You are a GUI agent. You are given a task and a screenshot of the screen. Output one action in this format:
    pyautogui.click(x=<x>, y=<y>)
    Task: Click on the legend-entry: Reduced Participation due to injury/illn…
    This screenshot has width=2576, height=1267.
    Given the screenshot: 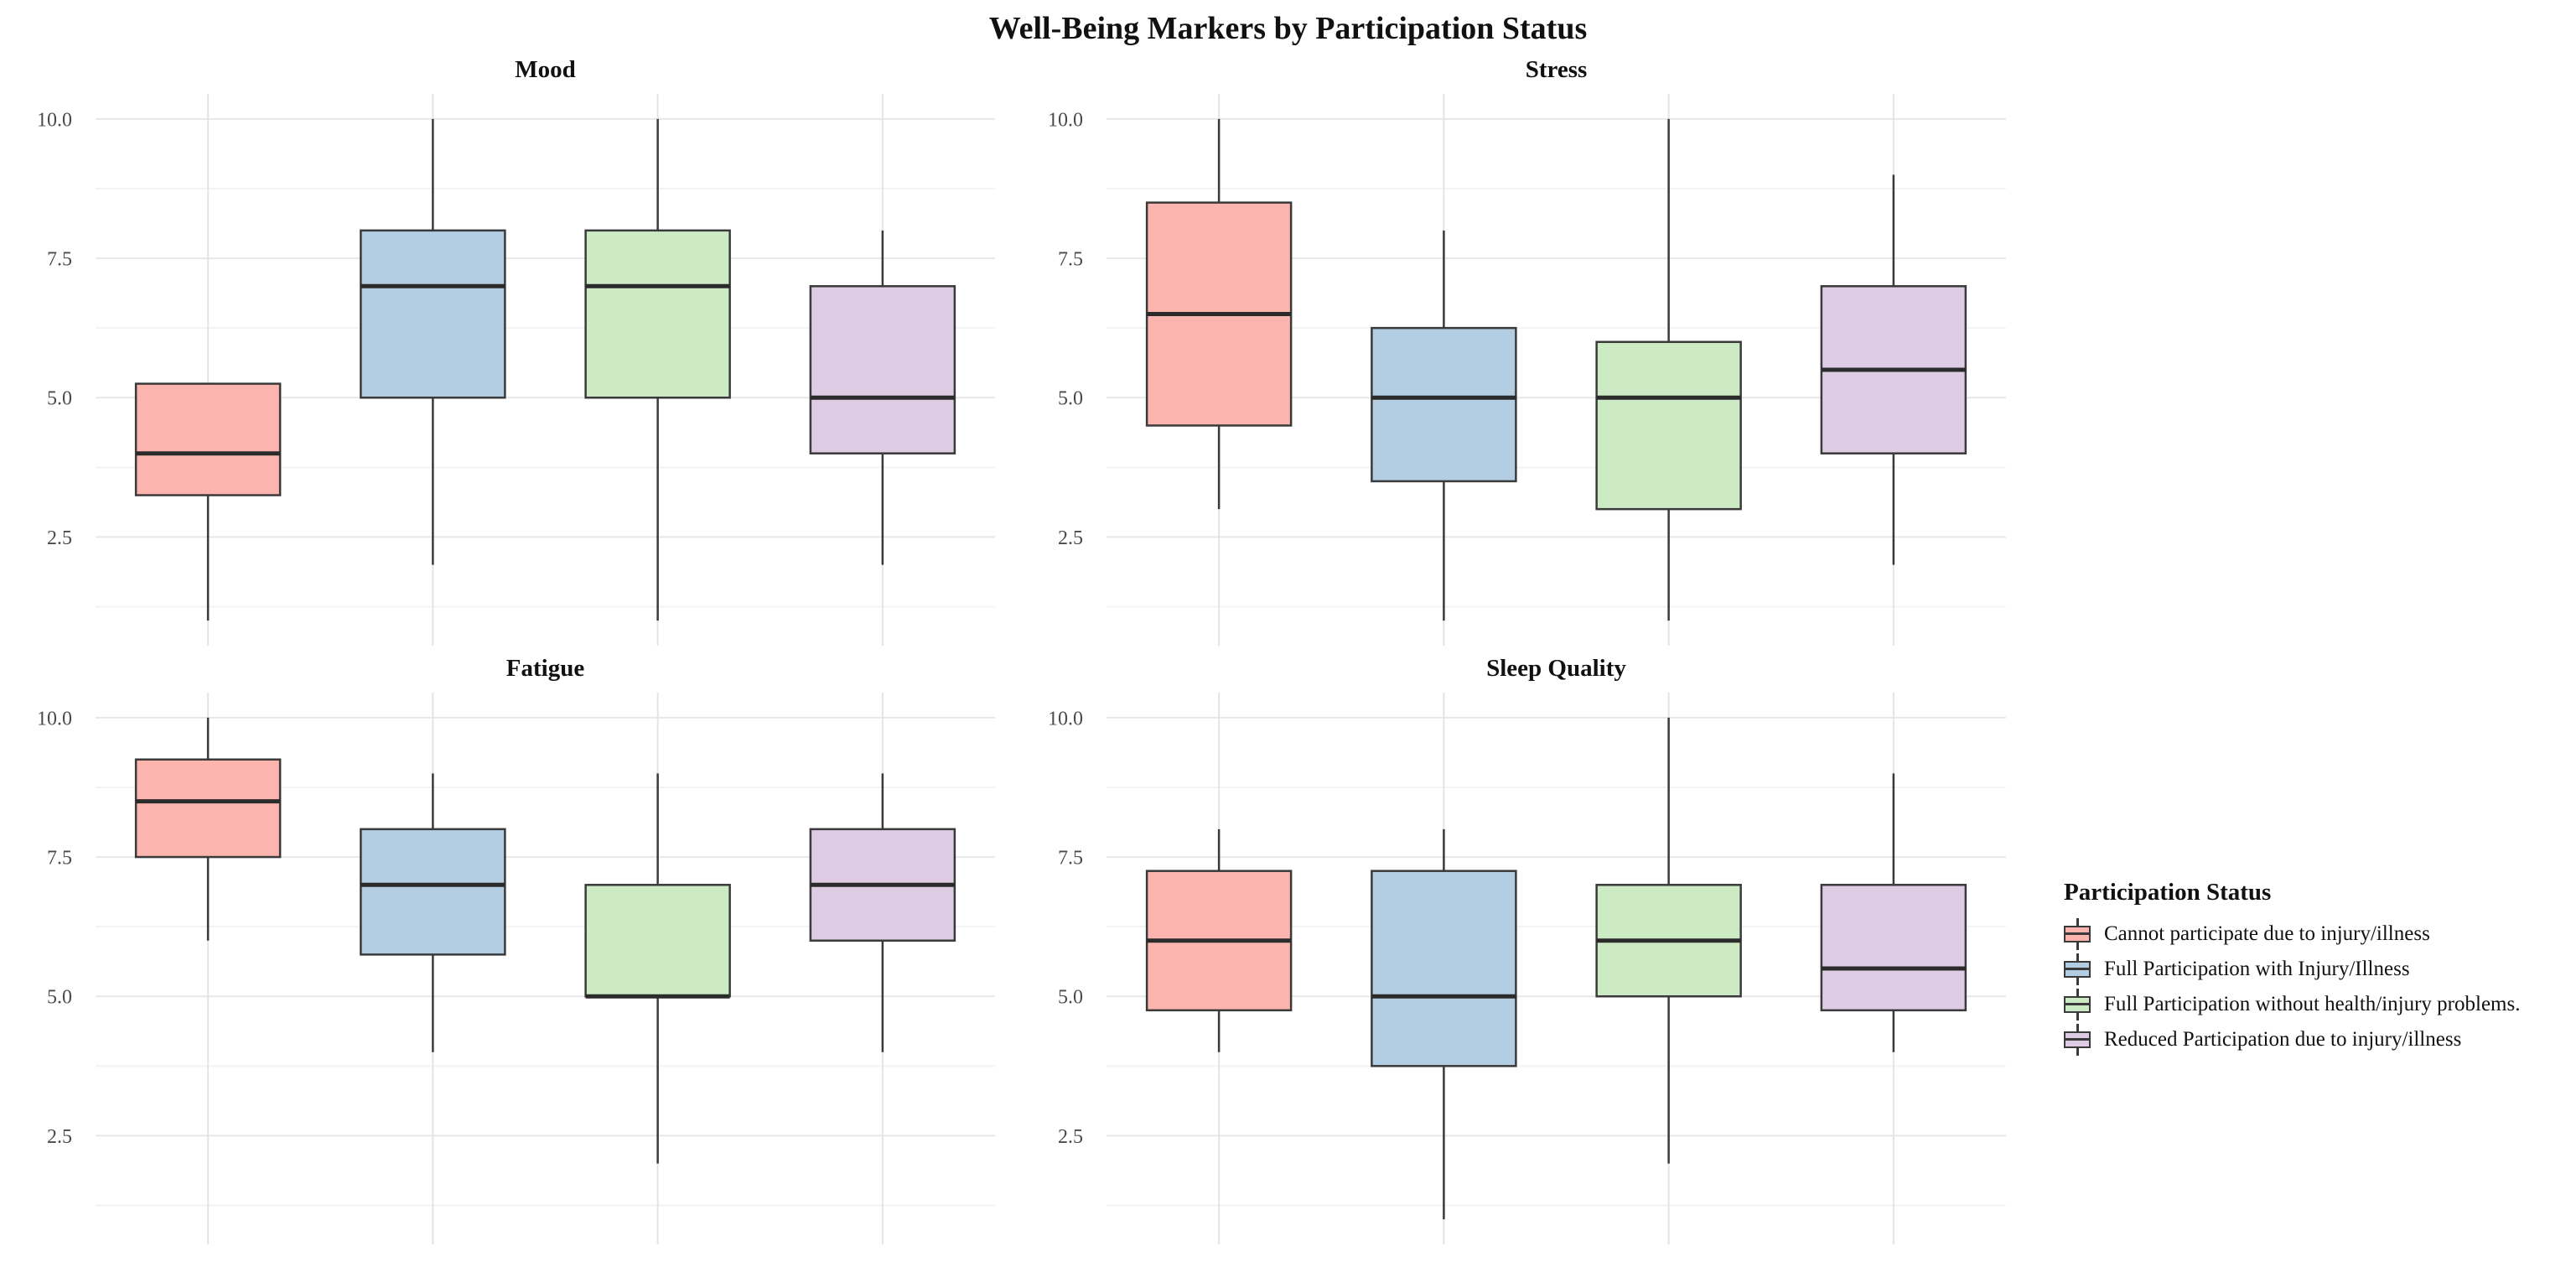 What is the action you would take?
    pyautogui.click(x=2318, y=1039)
    